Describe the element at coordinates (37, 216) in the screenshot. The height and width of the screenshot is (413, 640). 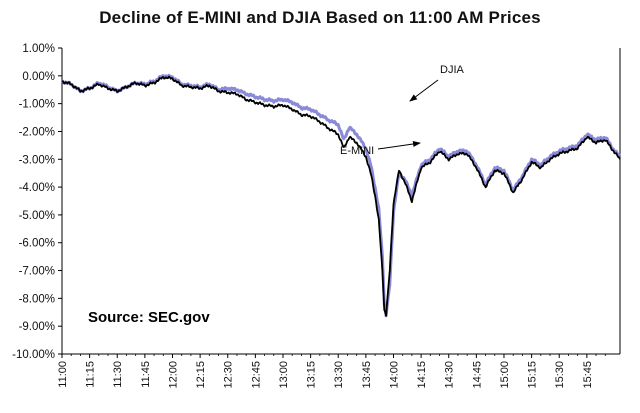
I see `y-tick-label: -5.00%` at that location.